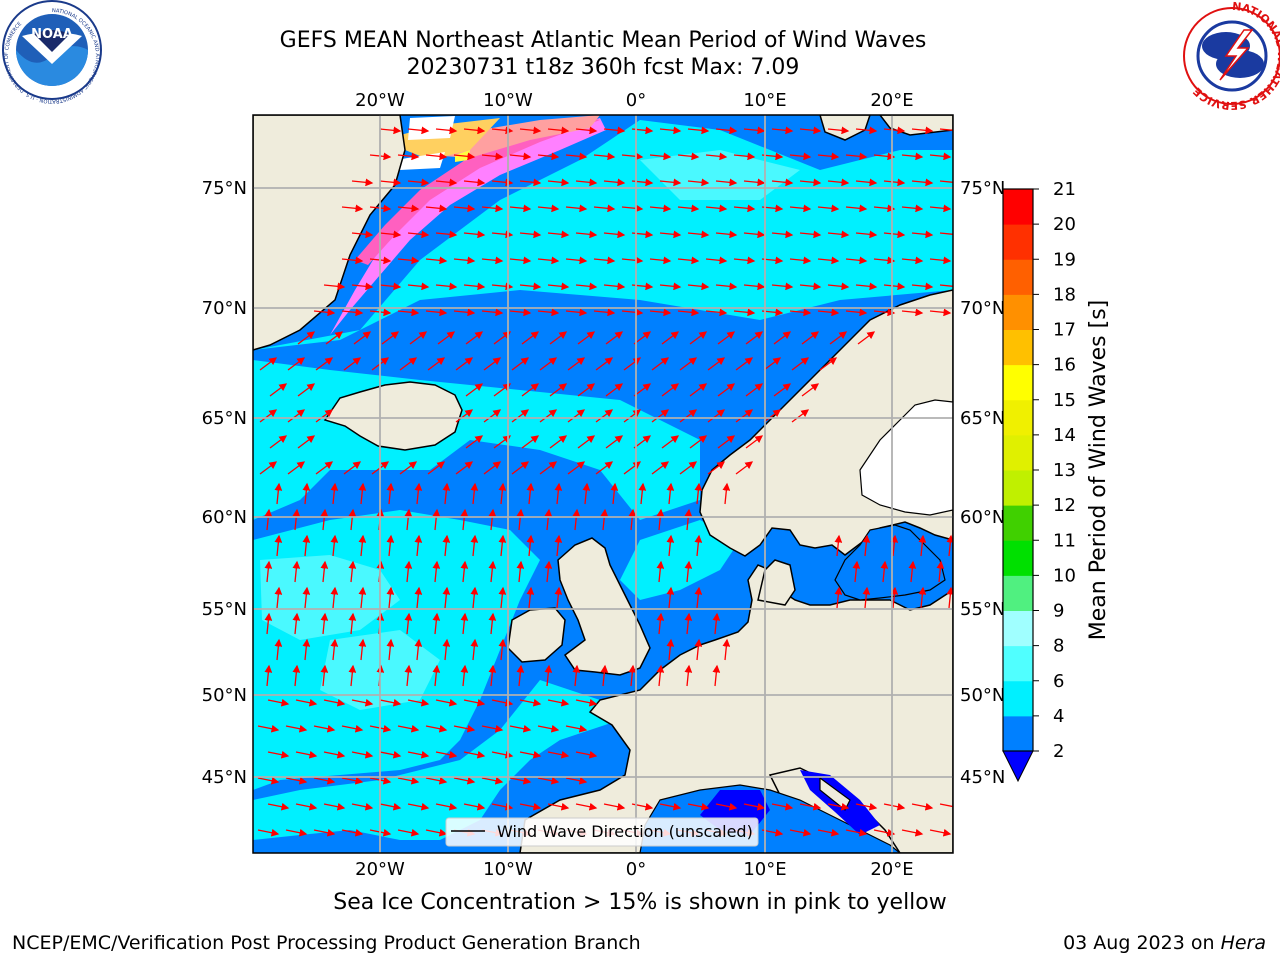 The height and width of the screenshot is (960, 1280). I want to click on lat-labels-left: 75°N 70°N 65°N 60°N 55°N 50°N 45°N, so click(224, 483).